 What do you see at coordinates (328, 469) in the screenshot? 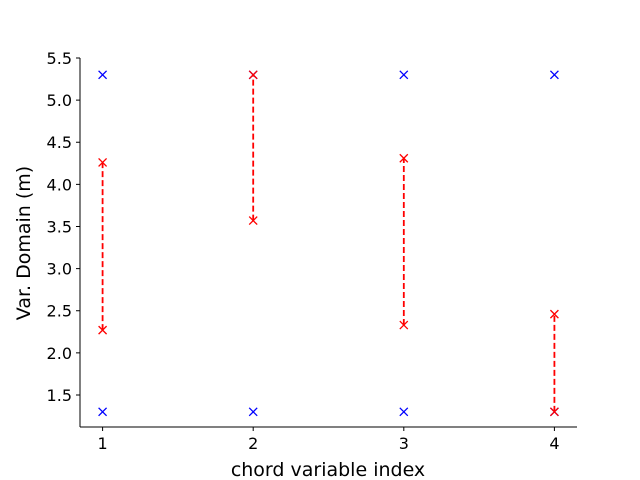
I see `x-axis-label: chord variable index` at bounding box center [328, 469].